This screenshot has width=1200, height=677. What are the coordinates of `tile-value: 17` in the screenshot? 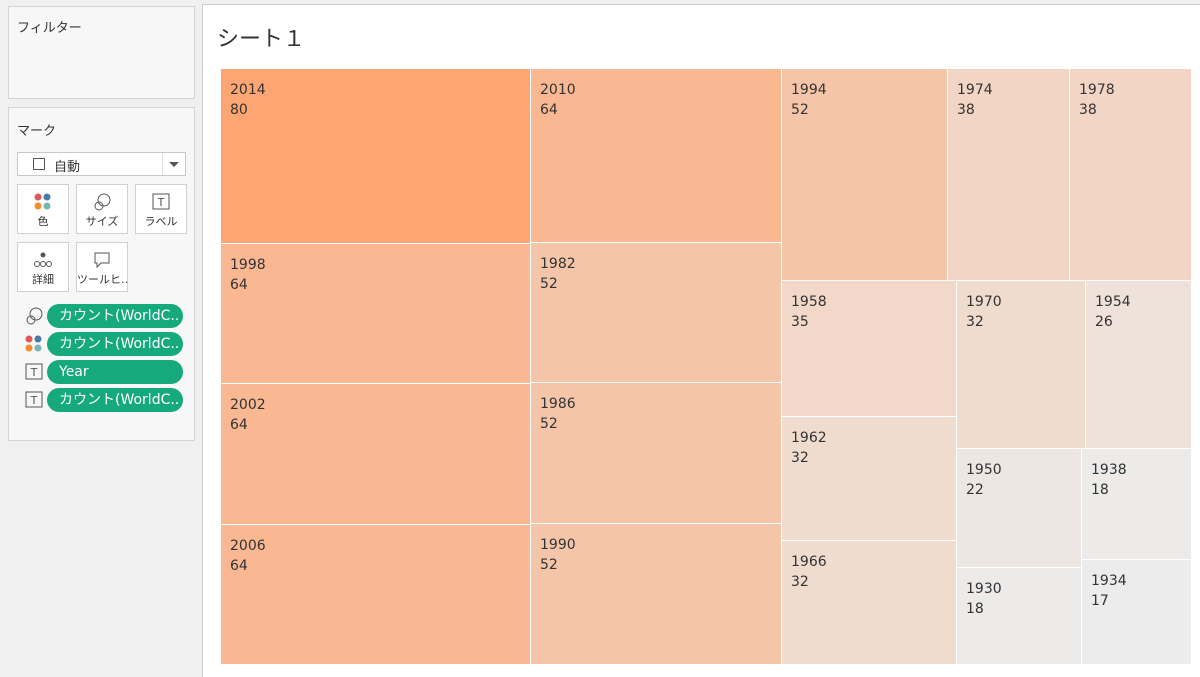 It's located at (1100, 601).